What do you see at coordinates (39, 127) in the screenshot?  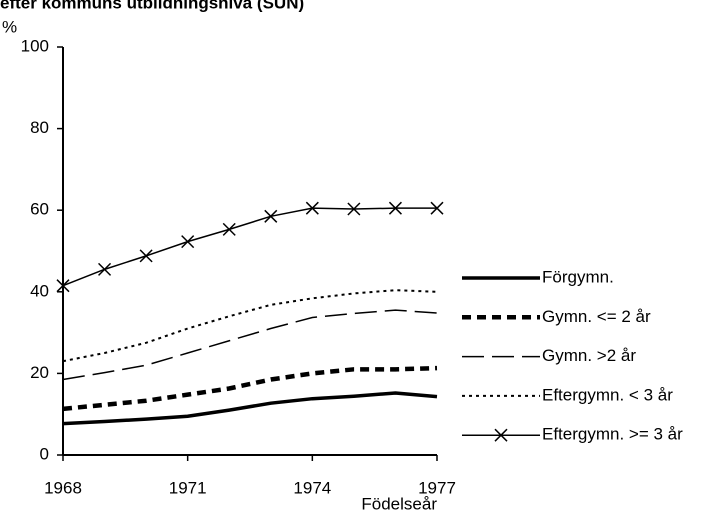 I see `y-tick-label: 80` at bounding box center [39, 127].